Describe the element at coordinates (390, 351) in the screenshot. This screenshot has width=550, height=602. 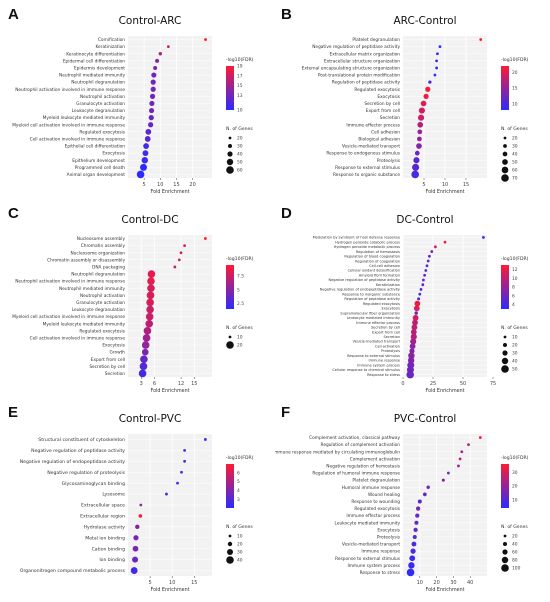
I see `term-label: Proteolysis` at that location.